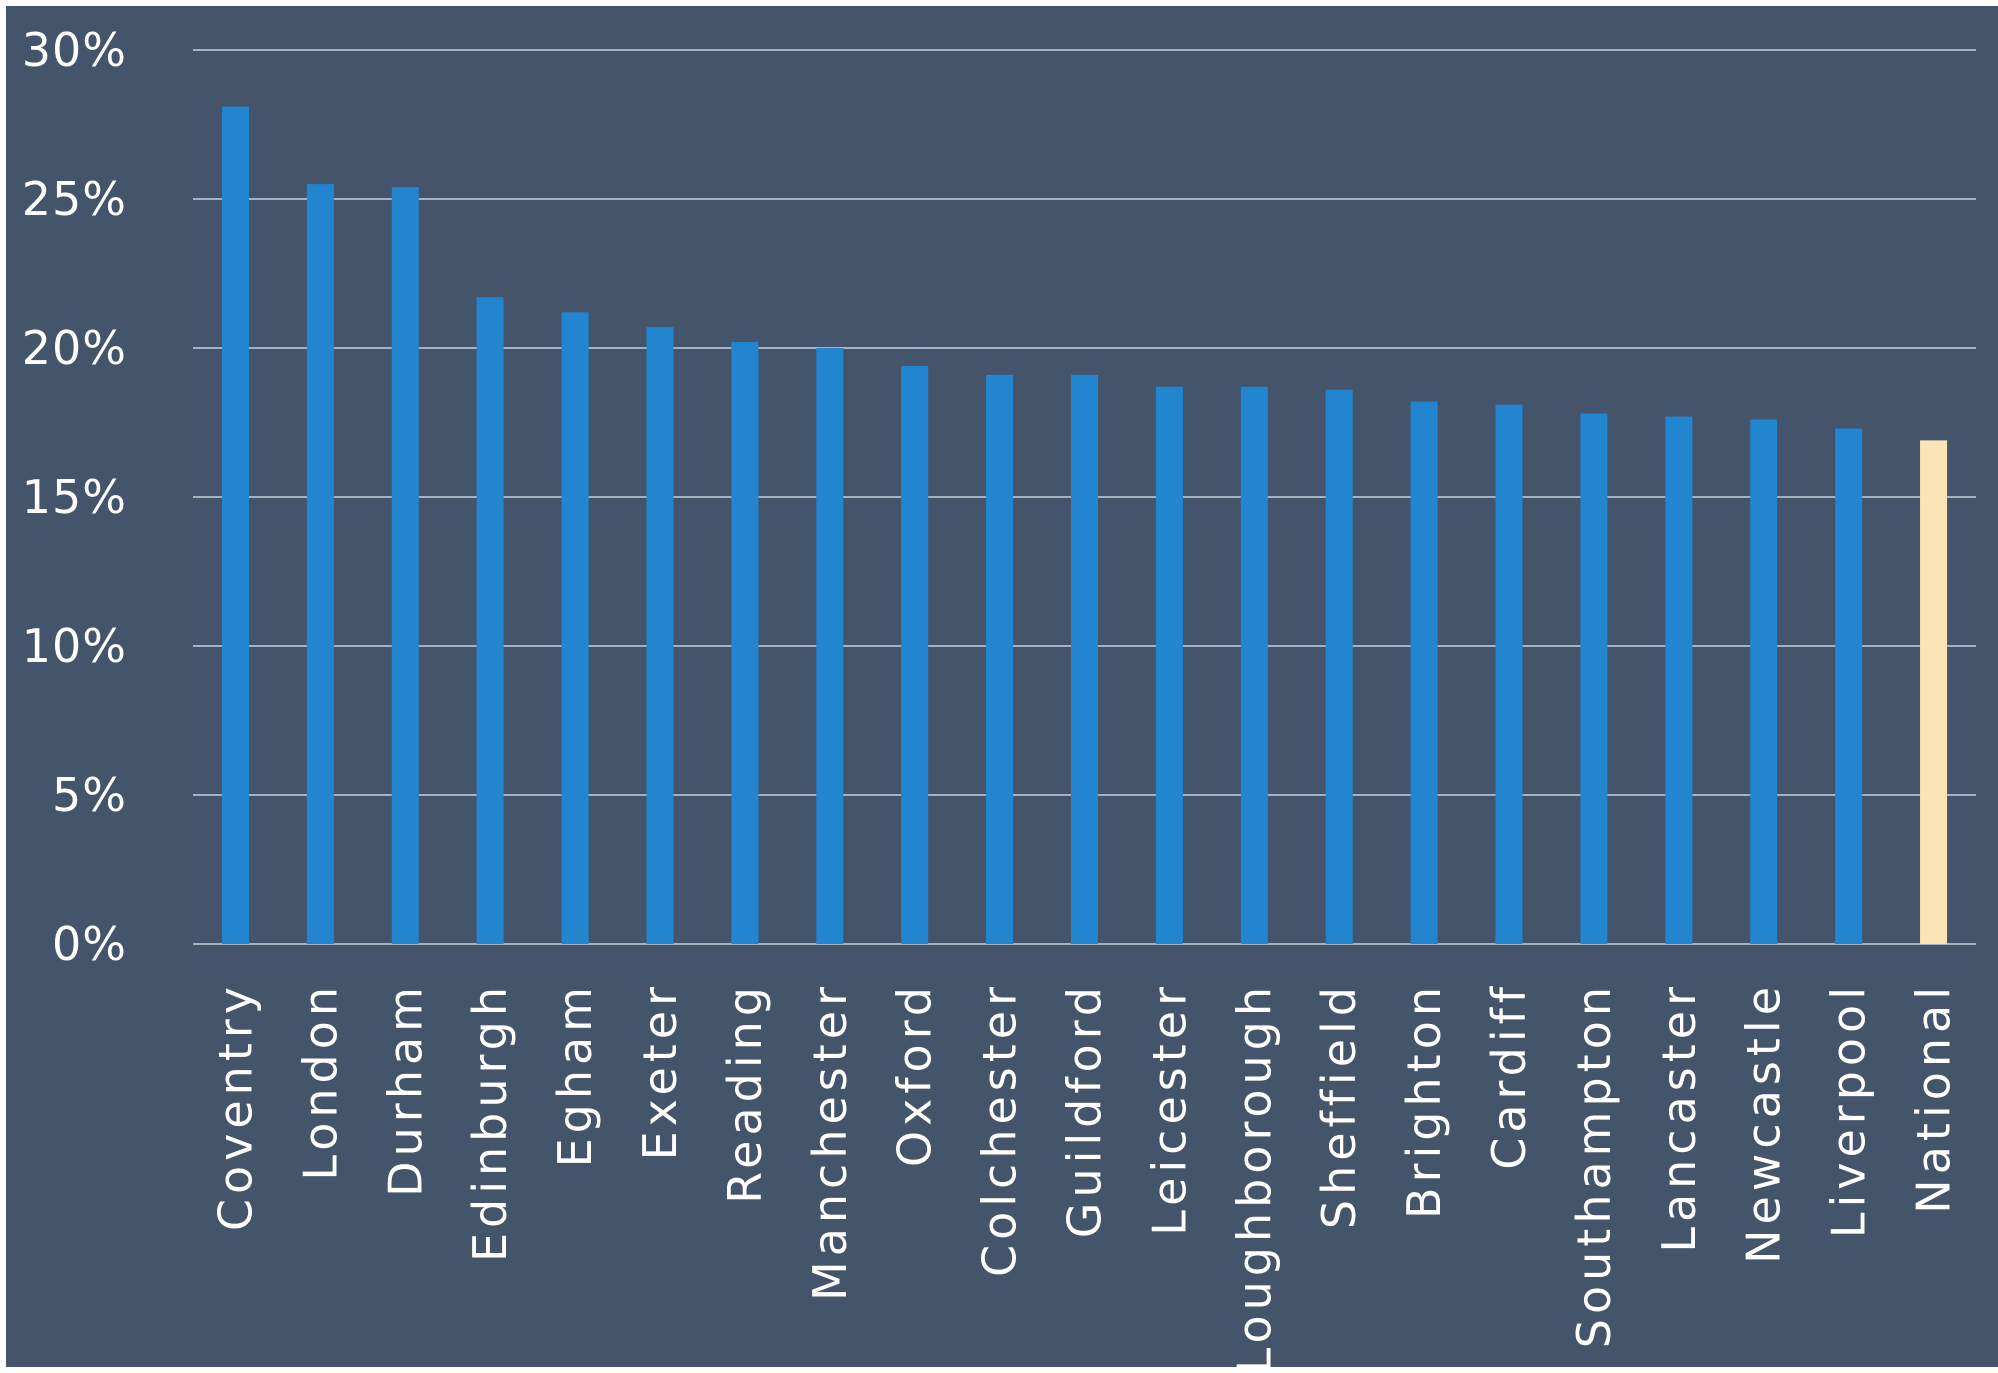 The width and height of the screenshot is (1998, 1373). I want to click on bar-reading, so click(745, 643).